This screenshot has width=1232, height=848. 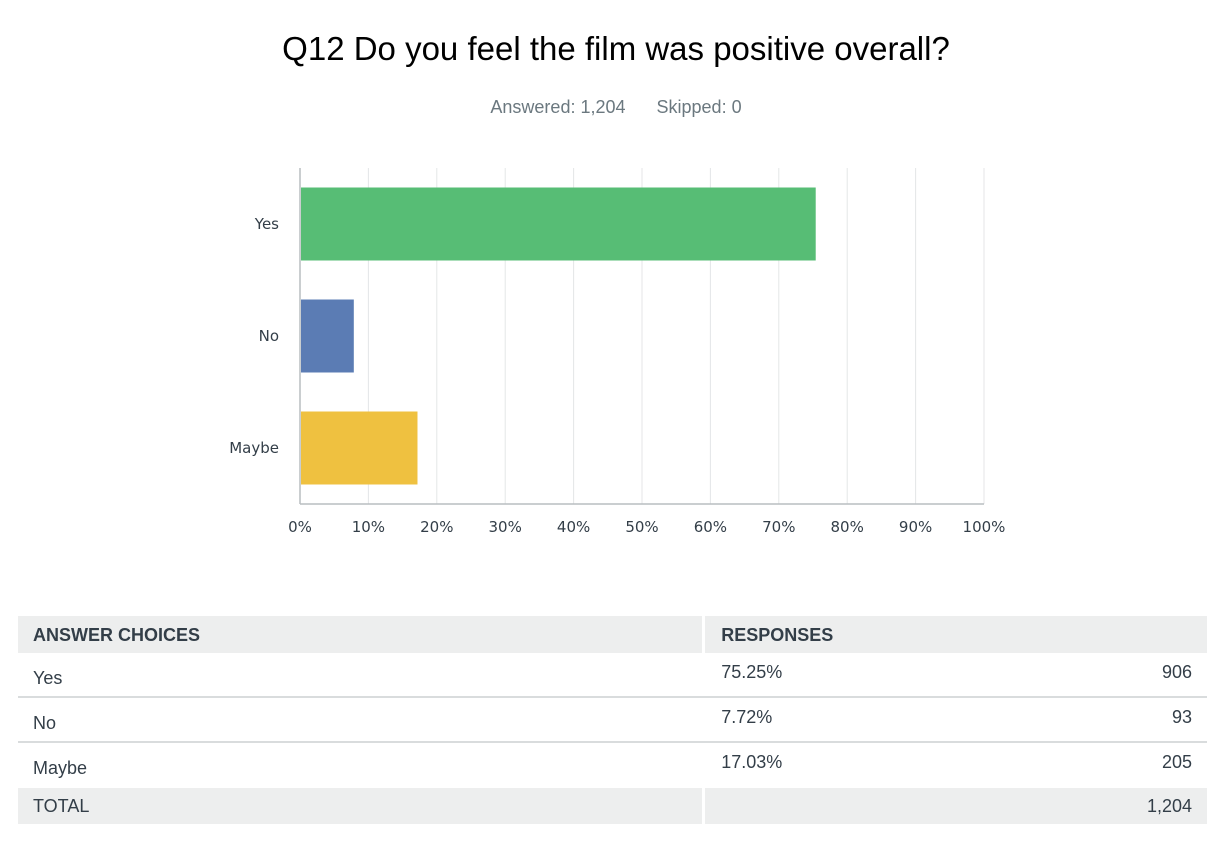 What do you see at coordinates (60, 768) in the screenshot?
I see `row-choice: Maybe` at bounding box center [60, 768].